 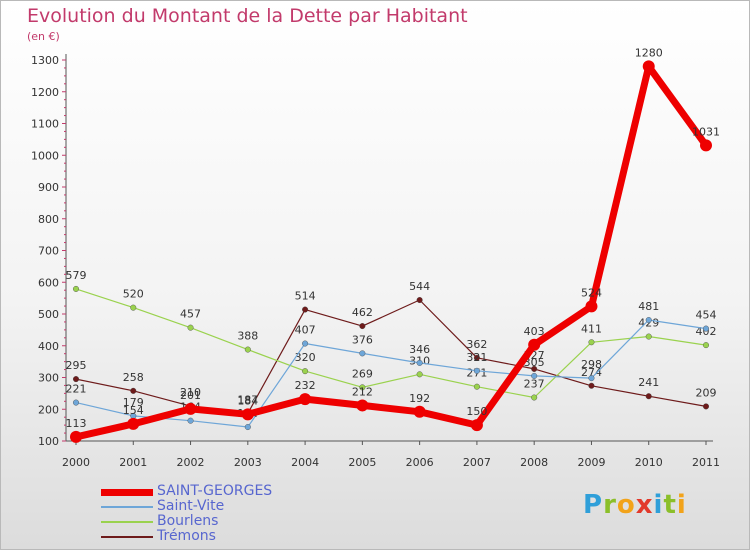 I want to click on y-tick-label: 600, so click(x=48, y=282).